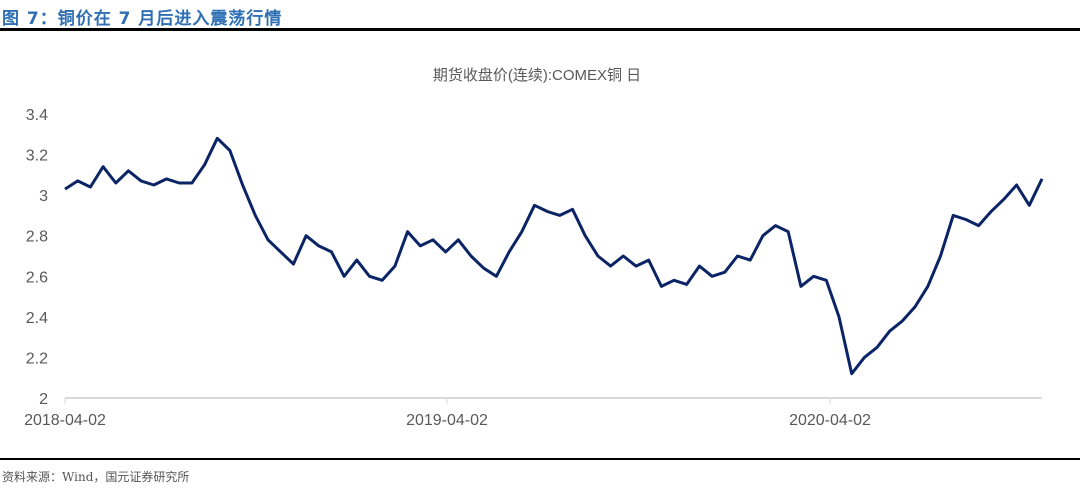 The width and height of the screenshot is (1080, 489). Describe the element at coordinates (142, 19) in the screenshot. I see `figure-title: 图 7：铜价在 7 月后进入震荡行情` at that location.